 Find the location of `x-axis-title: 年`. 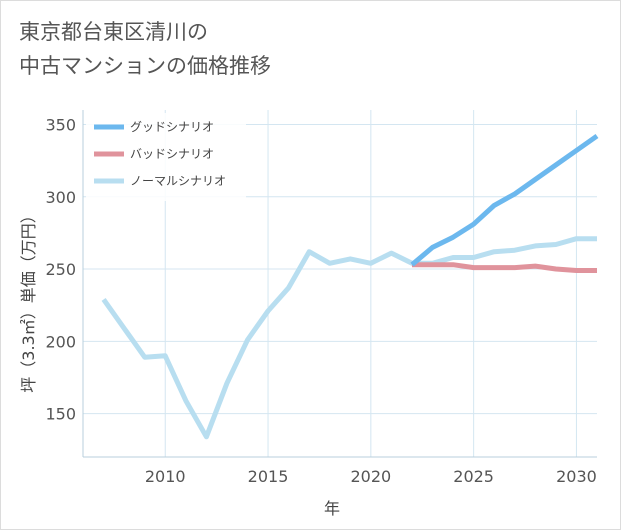

x-axis-title: 年 is located at coordinates (332, 508).